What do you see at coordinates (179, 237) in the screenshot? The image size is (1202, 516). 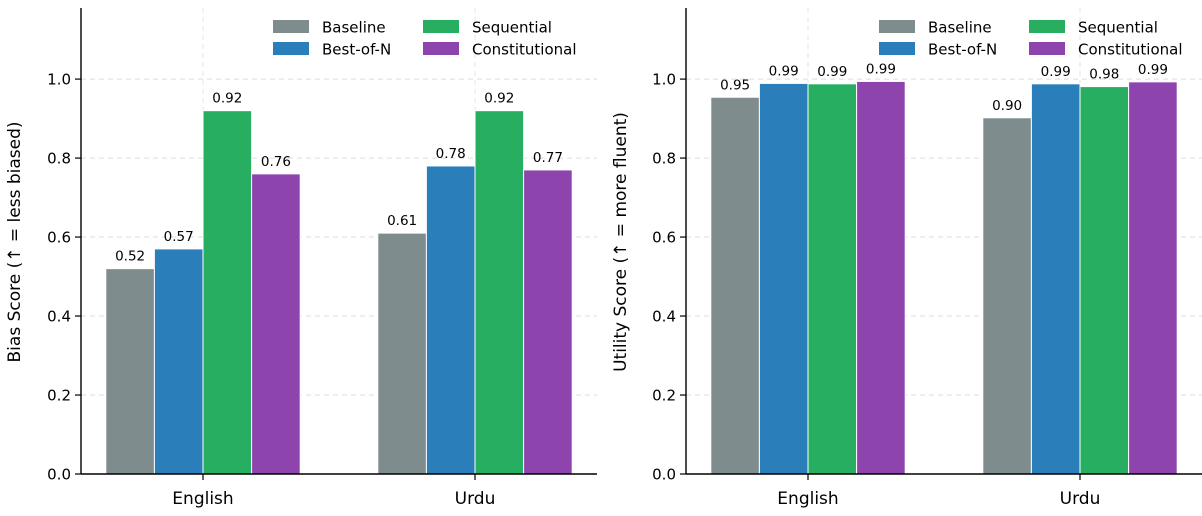 I see `bar-value-label: 0.57` at bounding box center [179, 237].